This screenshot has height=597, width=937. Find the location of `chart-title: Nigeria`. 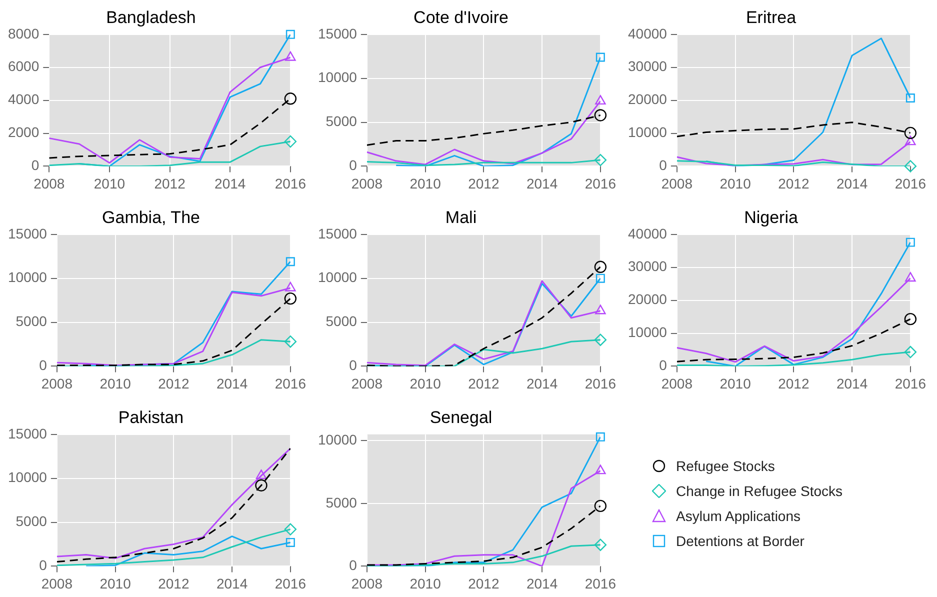

chart-title: Nigeria is located at coordinates (771, 217).